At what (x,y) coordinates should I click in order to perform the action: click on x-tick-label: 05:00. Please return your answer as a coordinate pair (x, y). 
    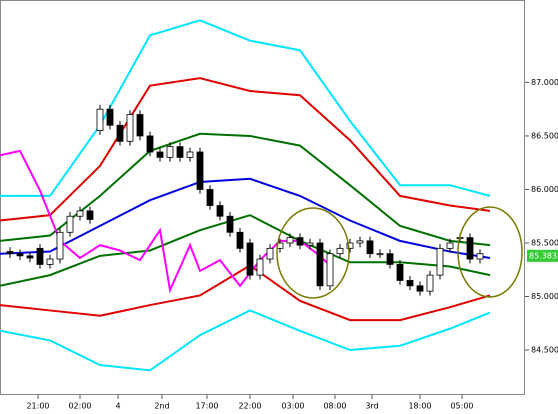
    Looking at the image, I should click on (461, 406).